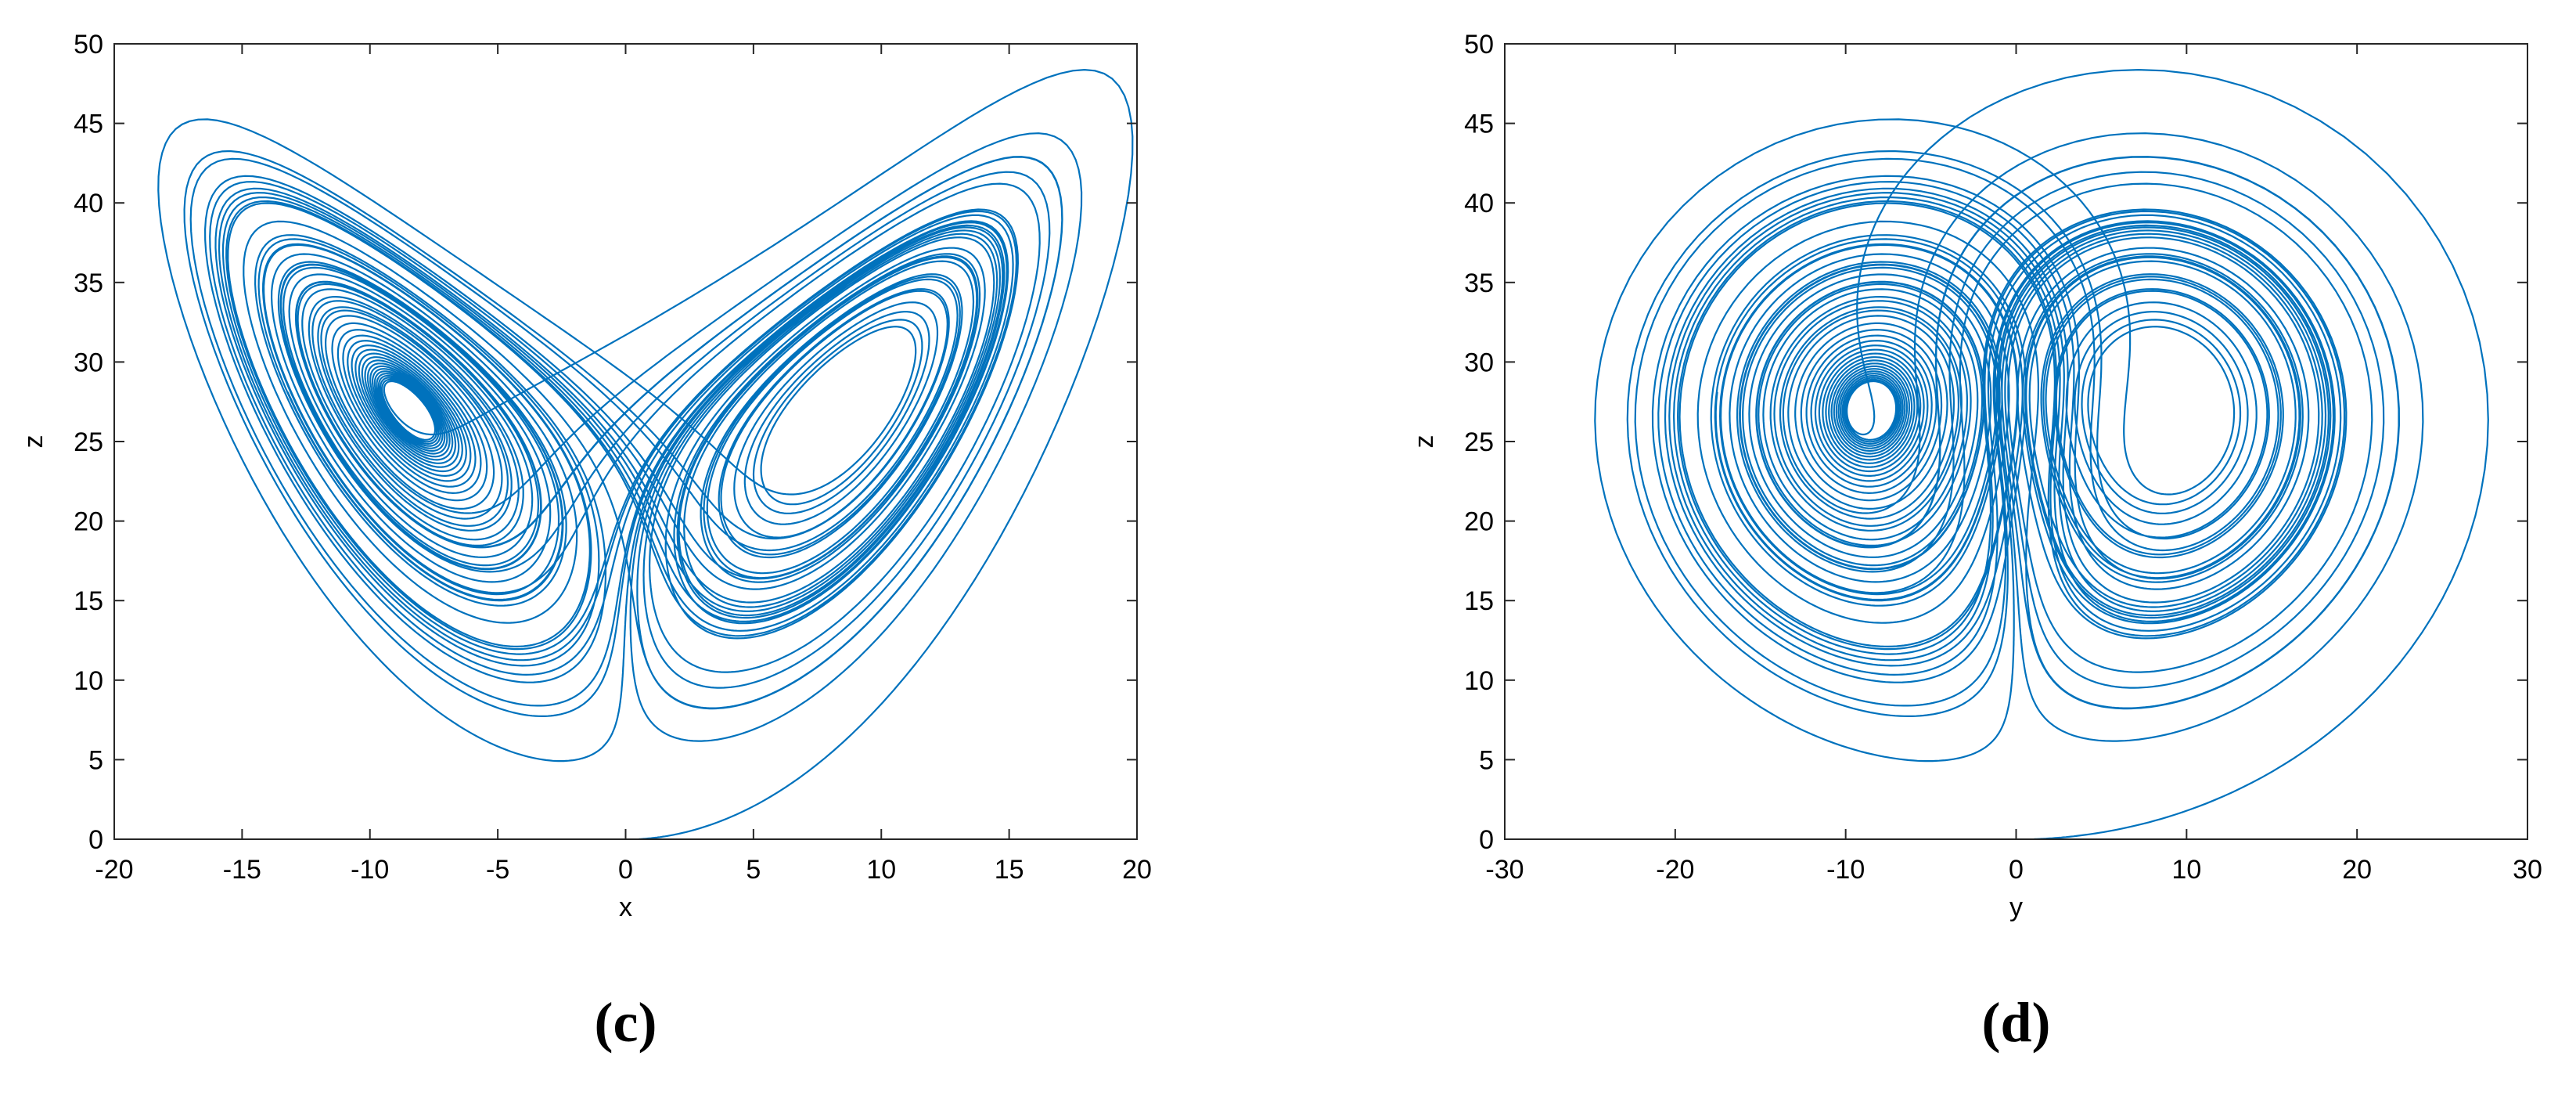  I want to click on panel-label-d: (d), so click(2017, 1023).